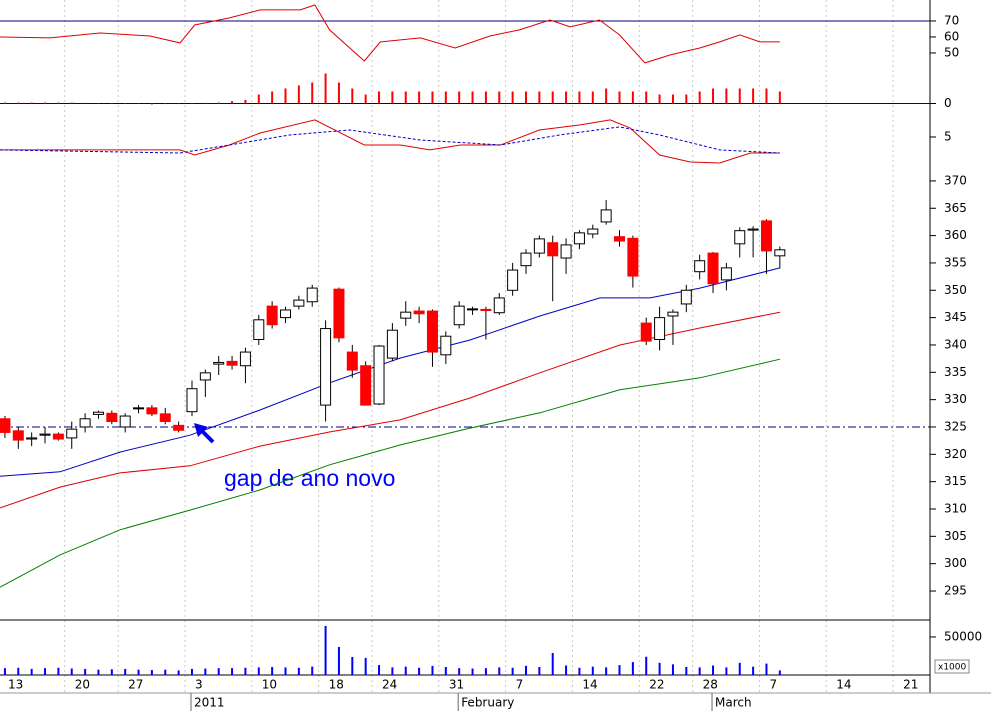 Image resolution: width=991 pixels, height=711 pixels. What do you see at coordinates (336, 685) in the screenshot?
I see `x-tick-label: 18` at bounding box center [336, 685].